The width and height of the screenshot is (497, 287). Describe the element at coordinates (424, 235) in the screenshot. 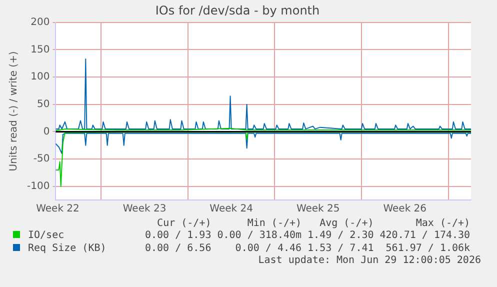

I see `text: 420.71 / 174.30` at that location.